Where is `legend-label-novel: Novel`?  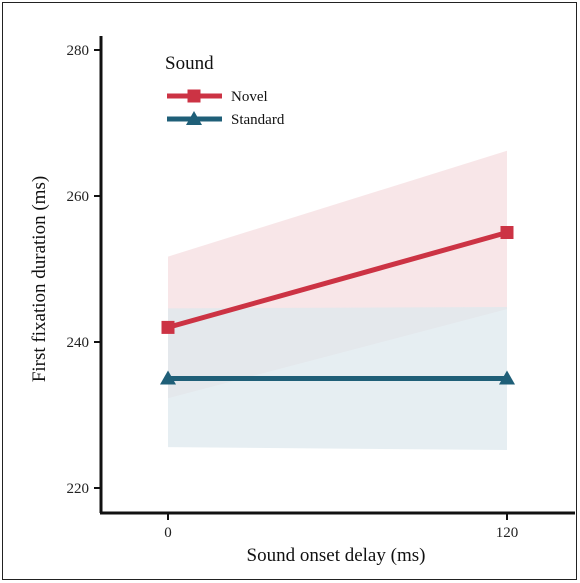 legend-label-novel: Novel is located at coordinates (249, 97).